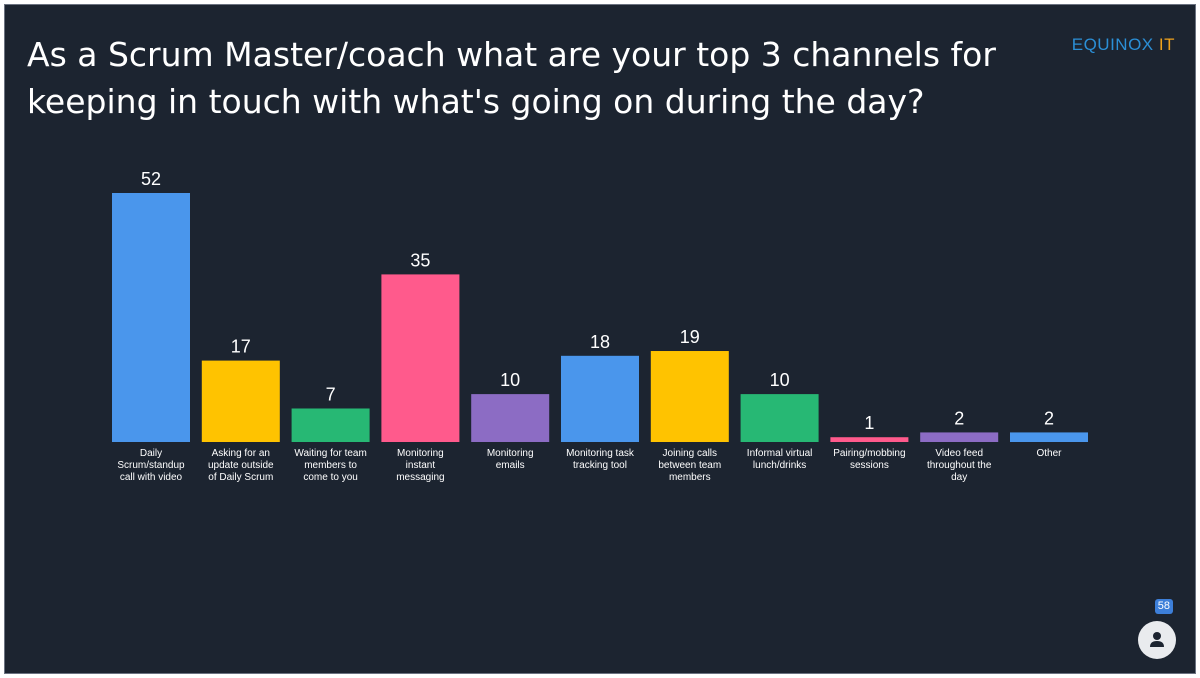 This screenshot has height=678, width=1200. I want to click on person-icon, so click(1157, 640).